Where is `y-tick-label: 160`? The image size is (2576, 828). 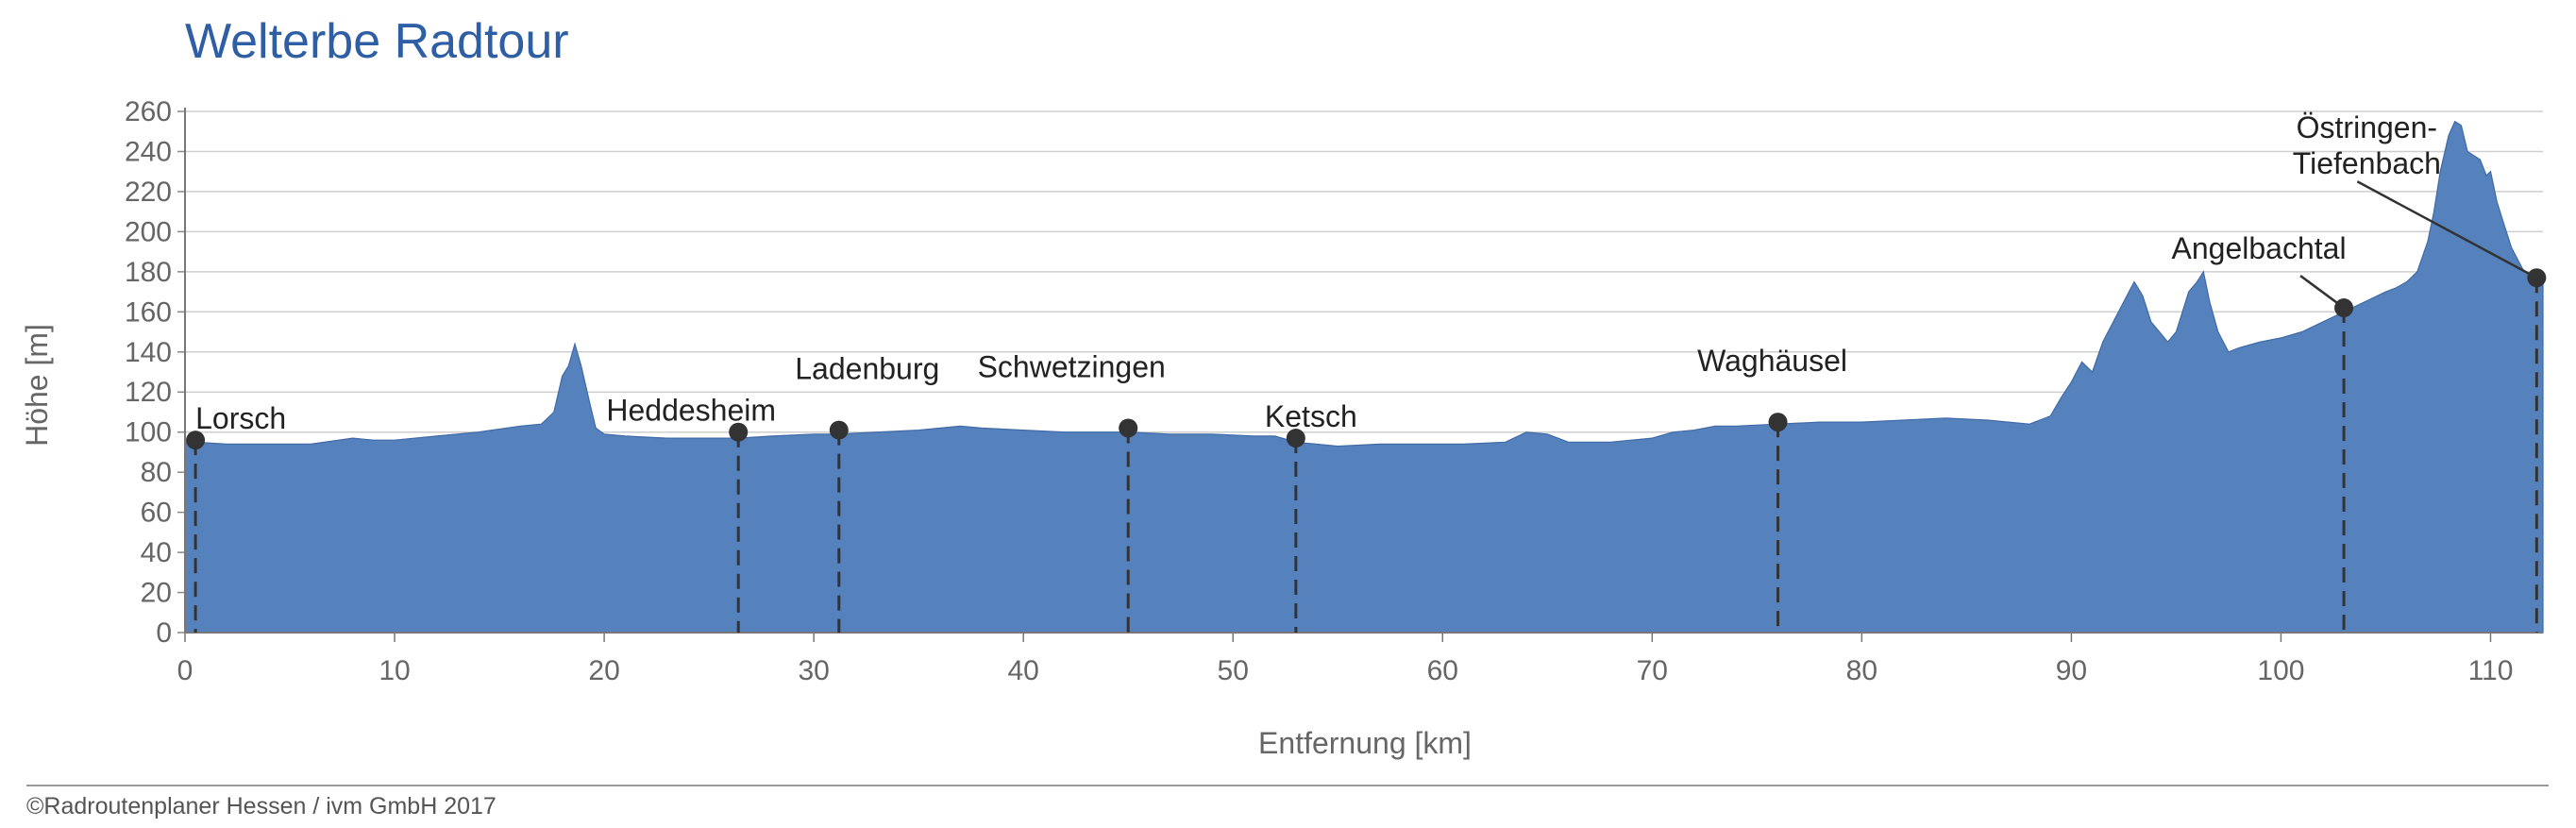 y-tick-label: 160 is located at coordinates (148, 312).